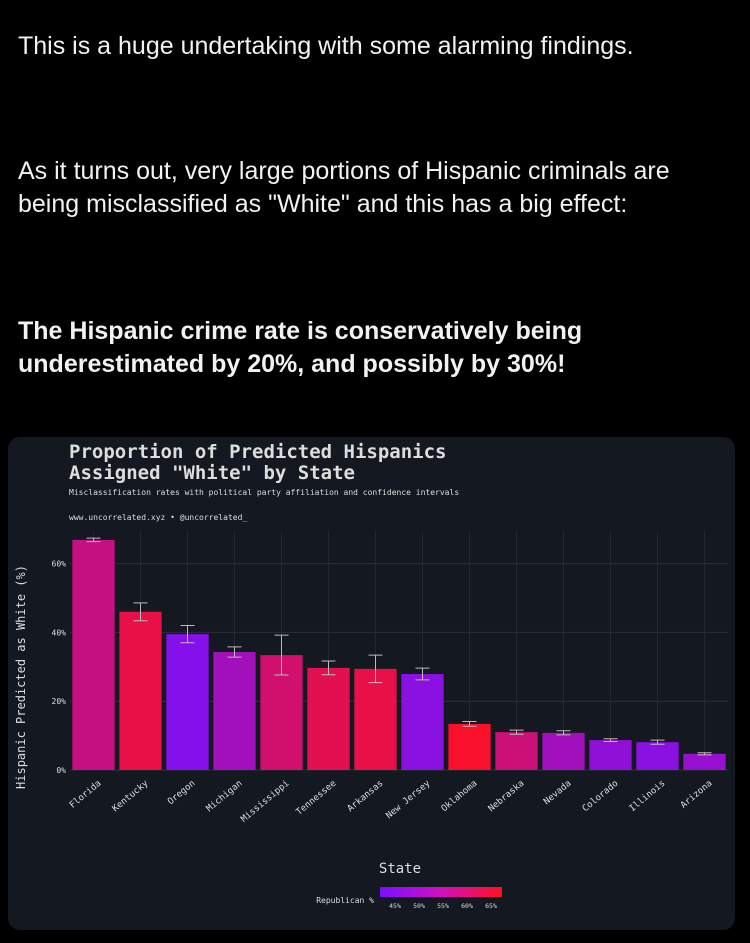 The width and height of the screenshot is (750, 943). I want to click on bar-arizona, so click(704, 761).